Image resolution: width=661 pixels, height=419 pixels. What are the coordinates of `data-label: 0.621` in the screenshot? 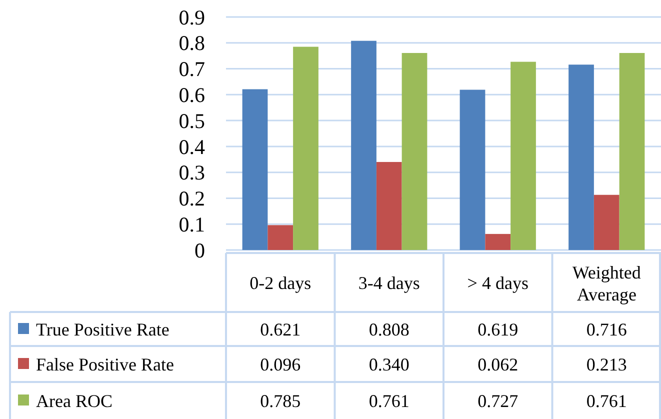 It's located at (280, 329).